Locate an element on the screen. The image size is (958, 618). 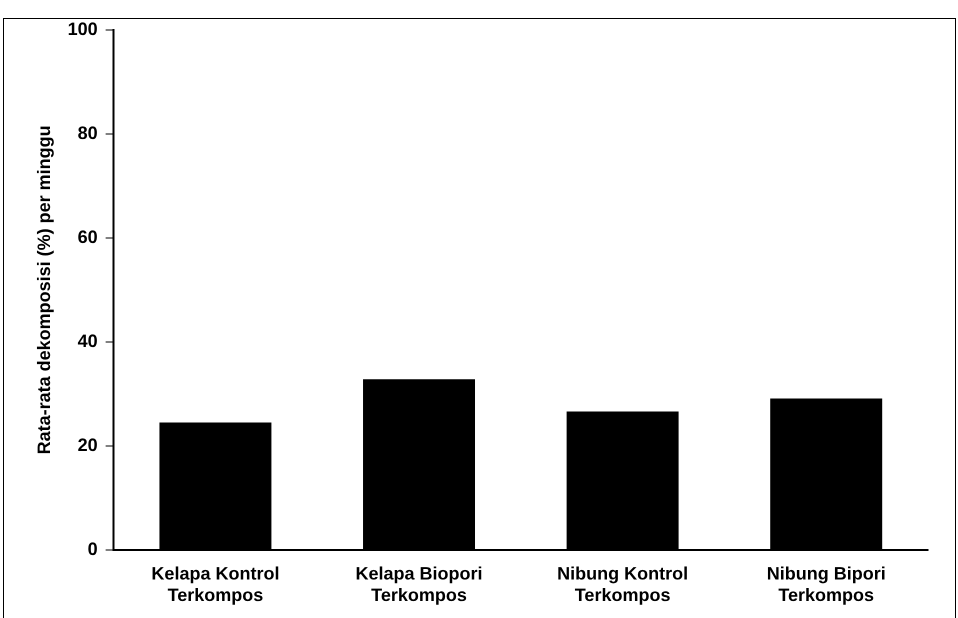
x-tick-label: Nibung Kontrol Terkompos is located at coordinates (622, 585).